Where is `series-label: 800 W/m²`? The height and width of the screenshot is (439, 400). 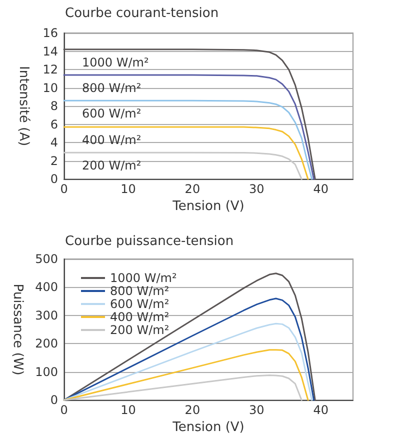 series-label: 800 W/m² is located at coordinates (112, 88).